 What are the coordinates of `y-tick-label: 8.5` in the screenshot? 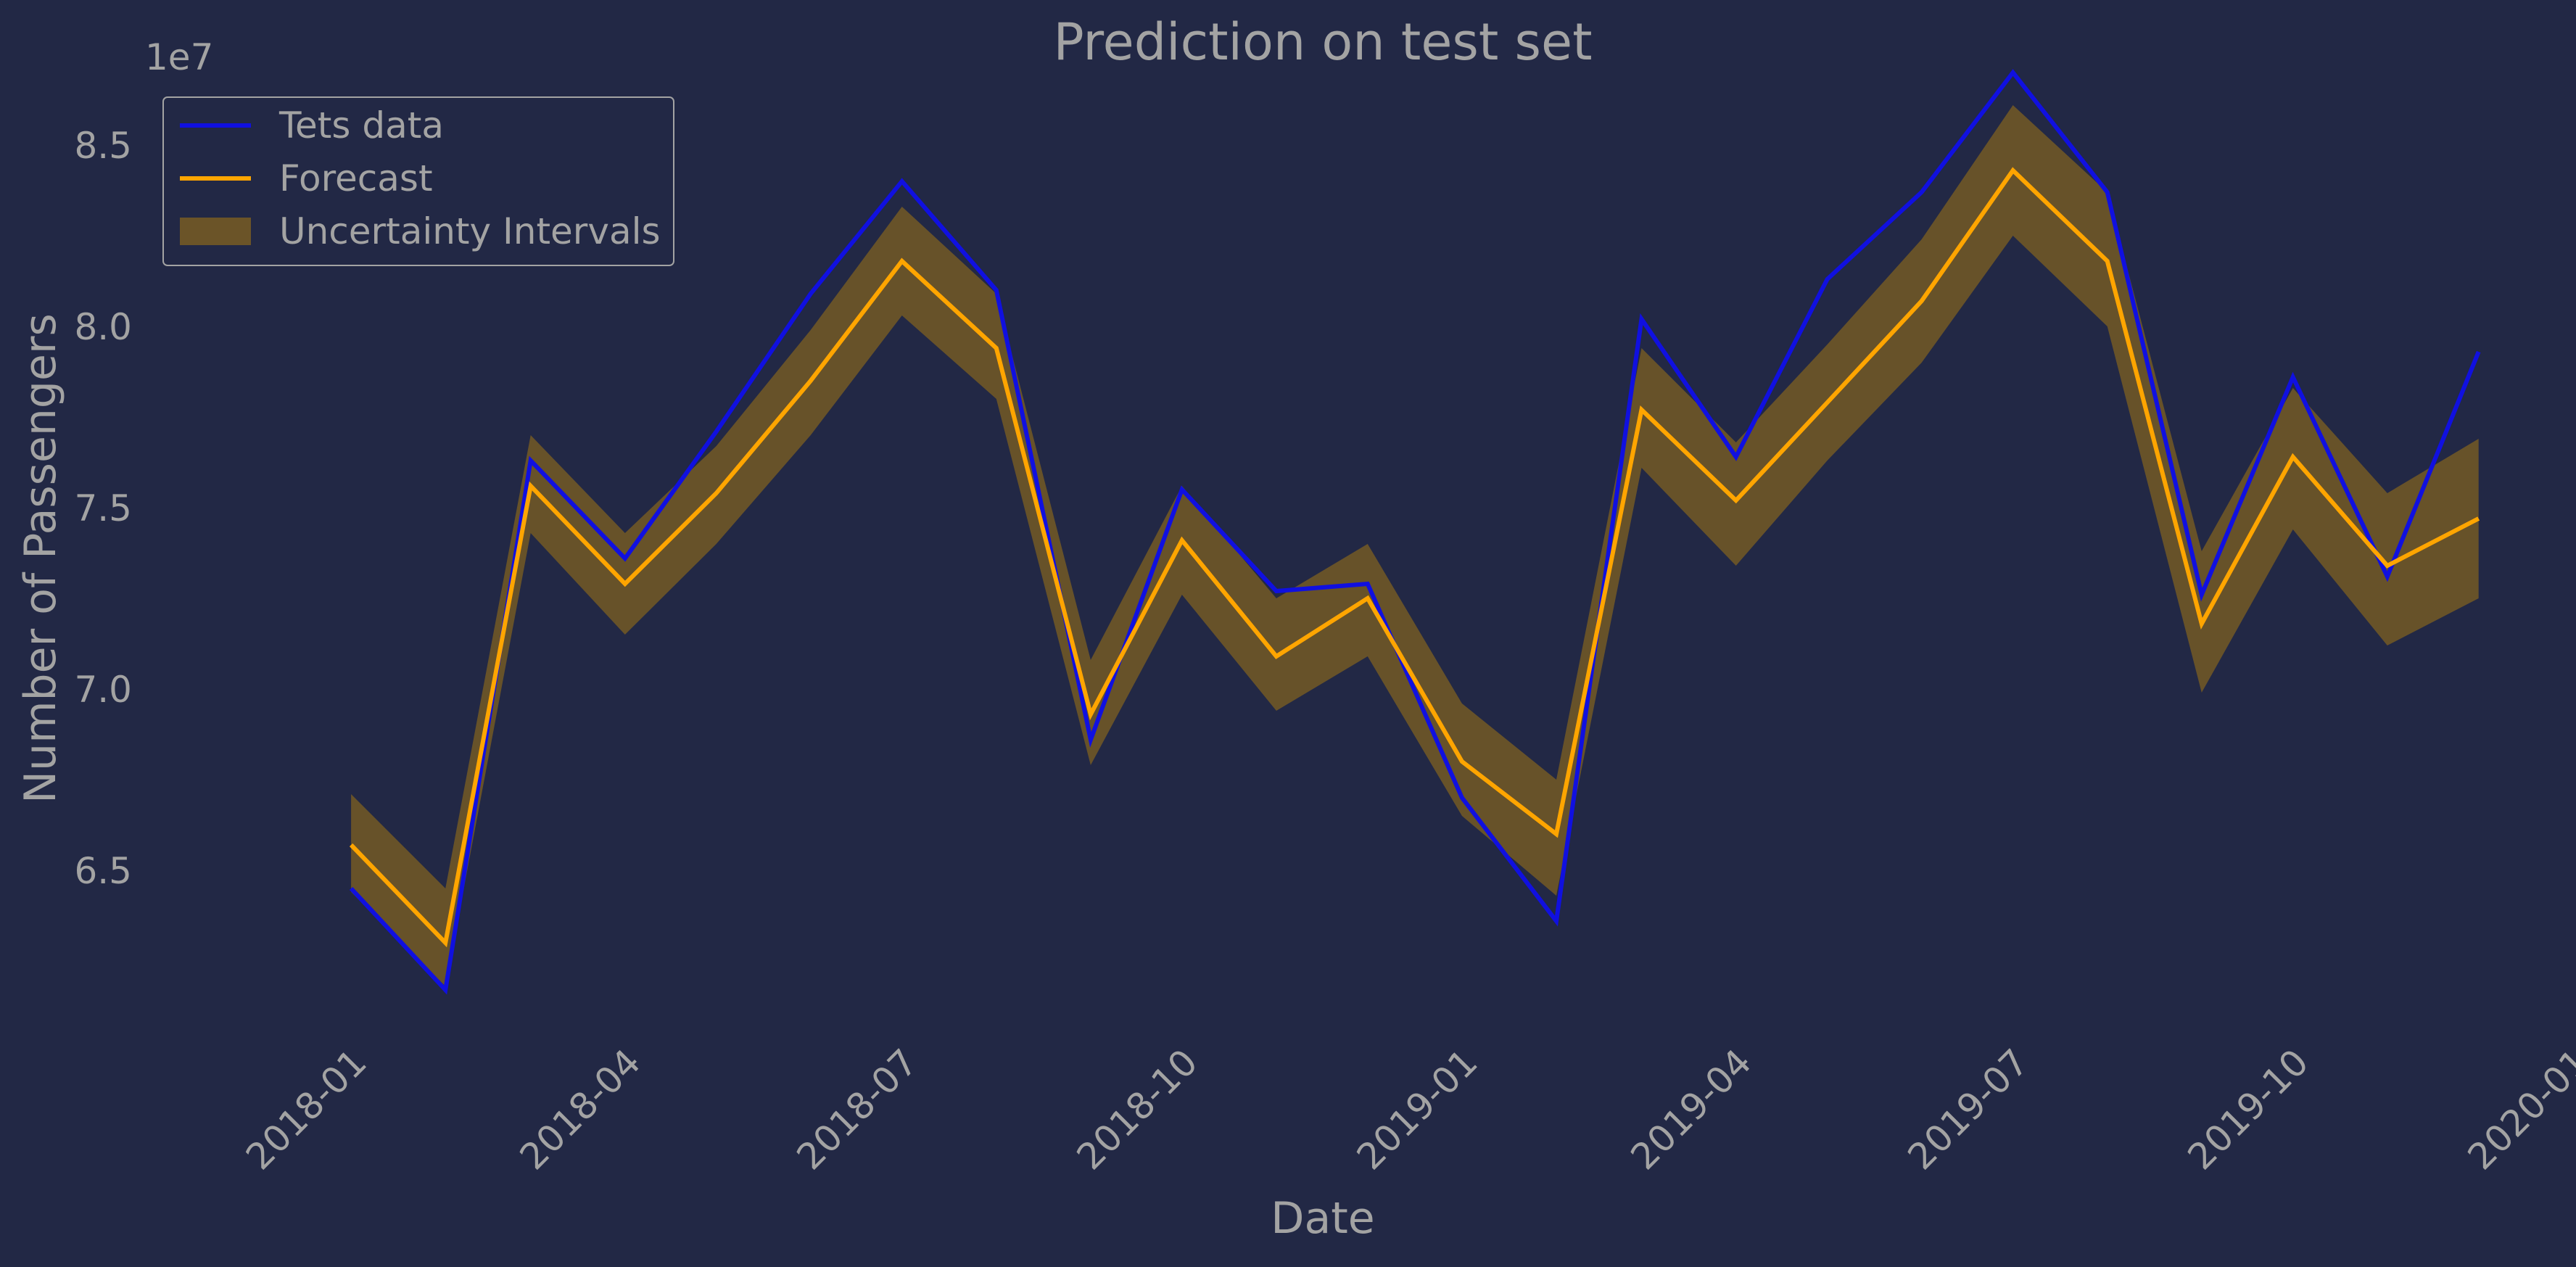 It's located at (103, 146).